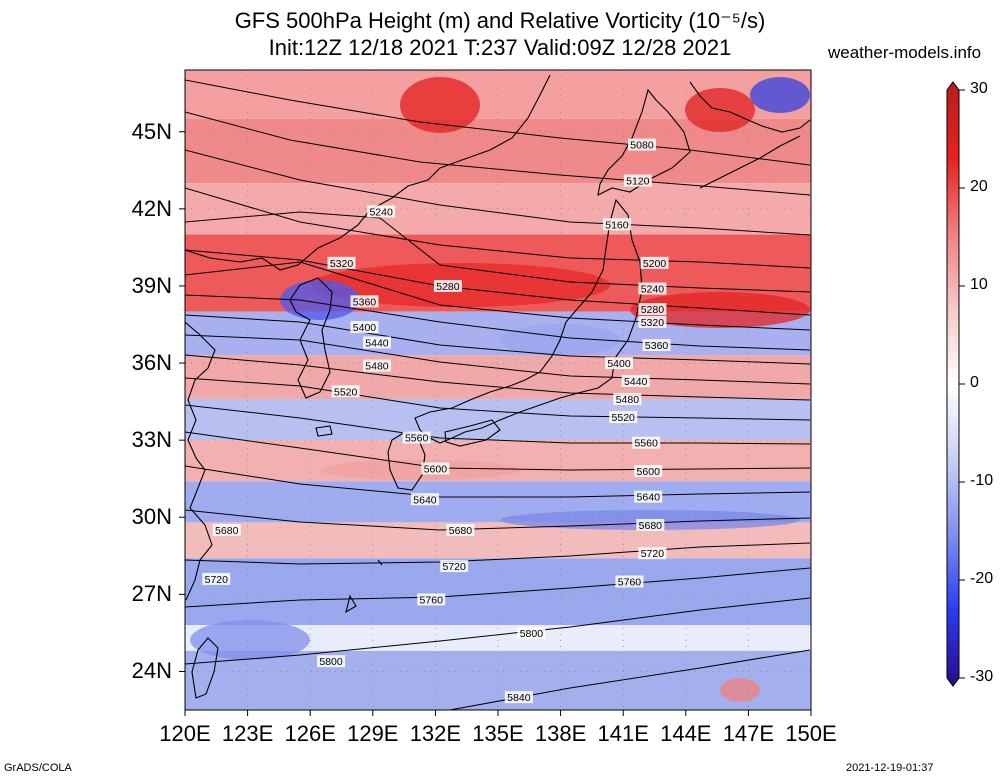 The height and width of the screenshot is (779, 1000). What do you see at coordinates (247, 733) in the screenshot?
I see `lon-label: 123E` at bounding box center [247, 733].